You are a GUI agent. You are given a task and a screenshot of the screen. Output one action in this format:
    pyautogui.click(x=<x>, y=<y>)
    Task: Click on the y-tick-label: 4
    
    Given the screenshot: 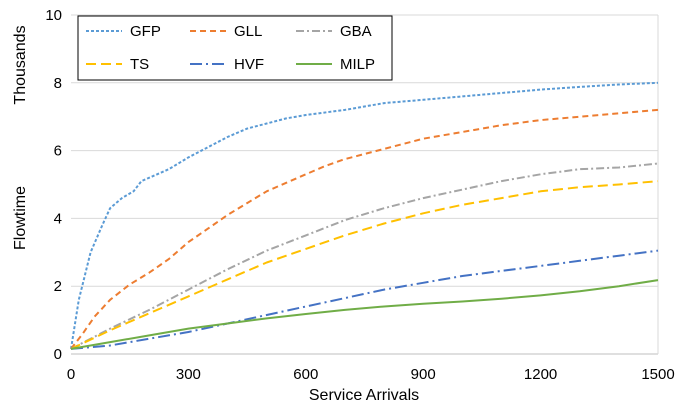 What is the action you would take?
    pyautogui.click(x=58, y=218)
    